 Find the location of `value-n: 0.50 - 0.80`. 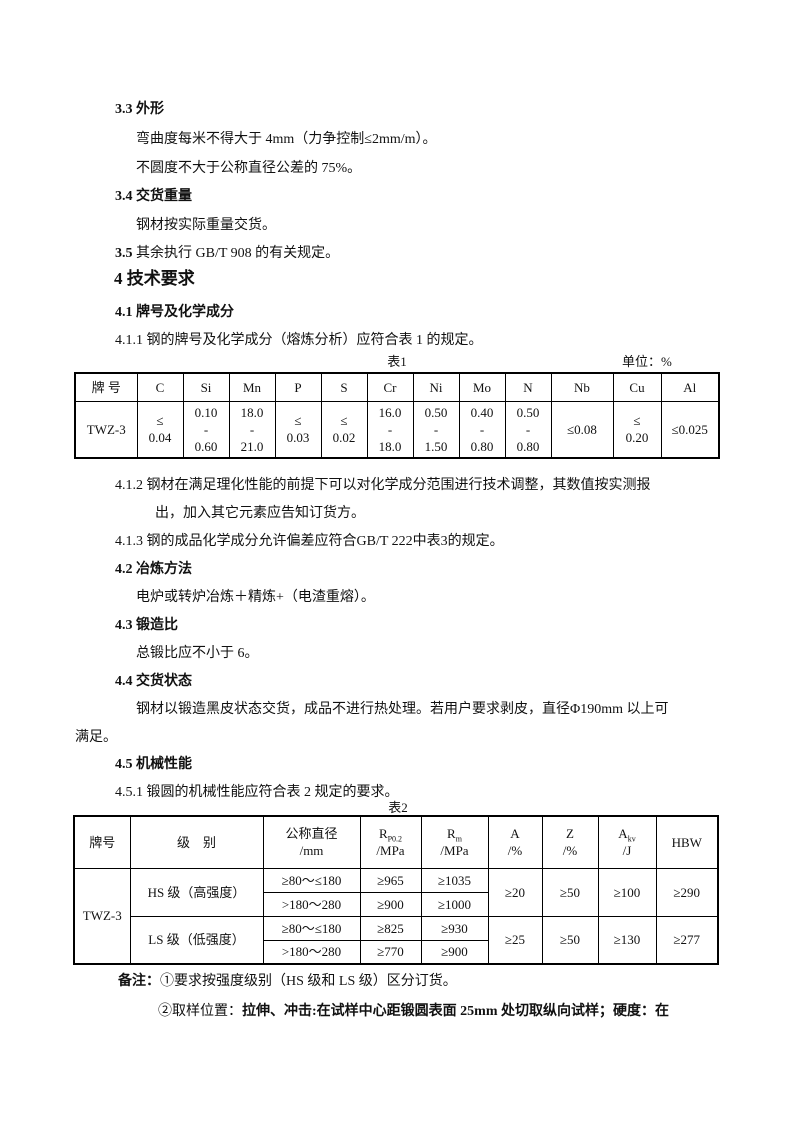

value-n: 0.50 - 0.80 is located at coordinates (528, 429).